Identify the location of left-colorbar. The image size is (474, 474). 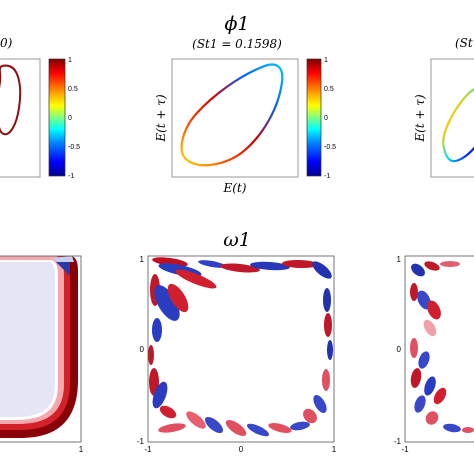
(57, 117).